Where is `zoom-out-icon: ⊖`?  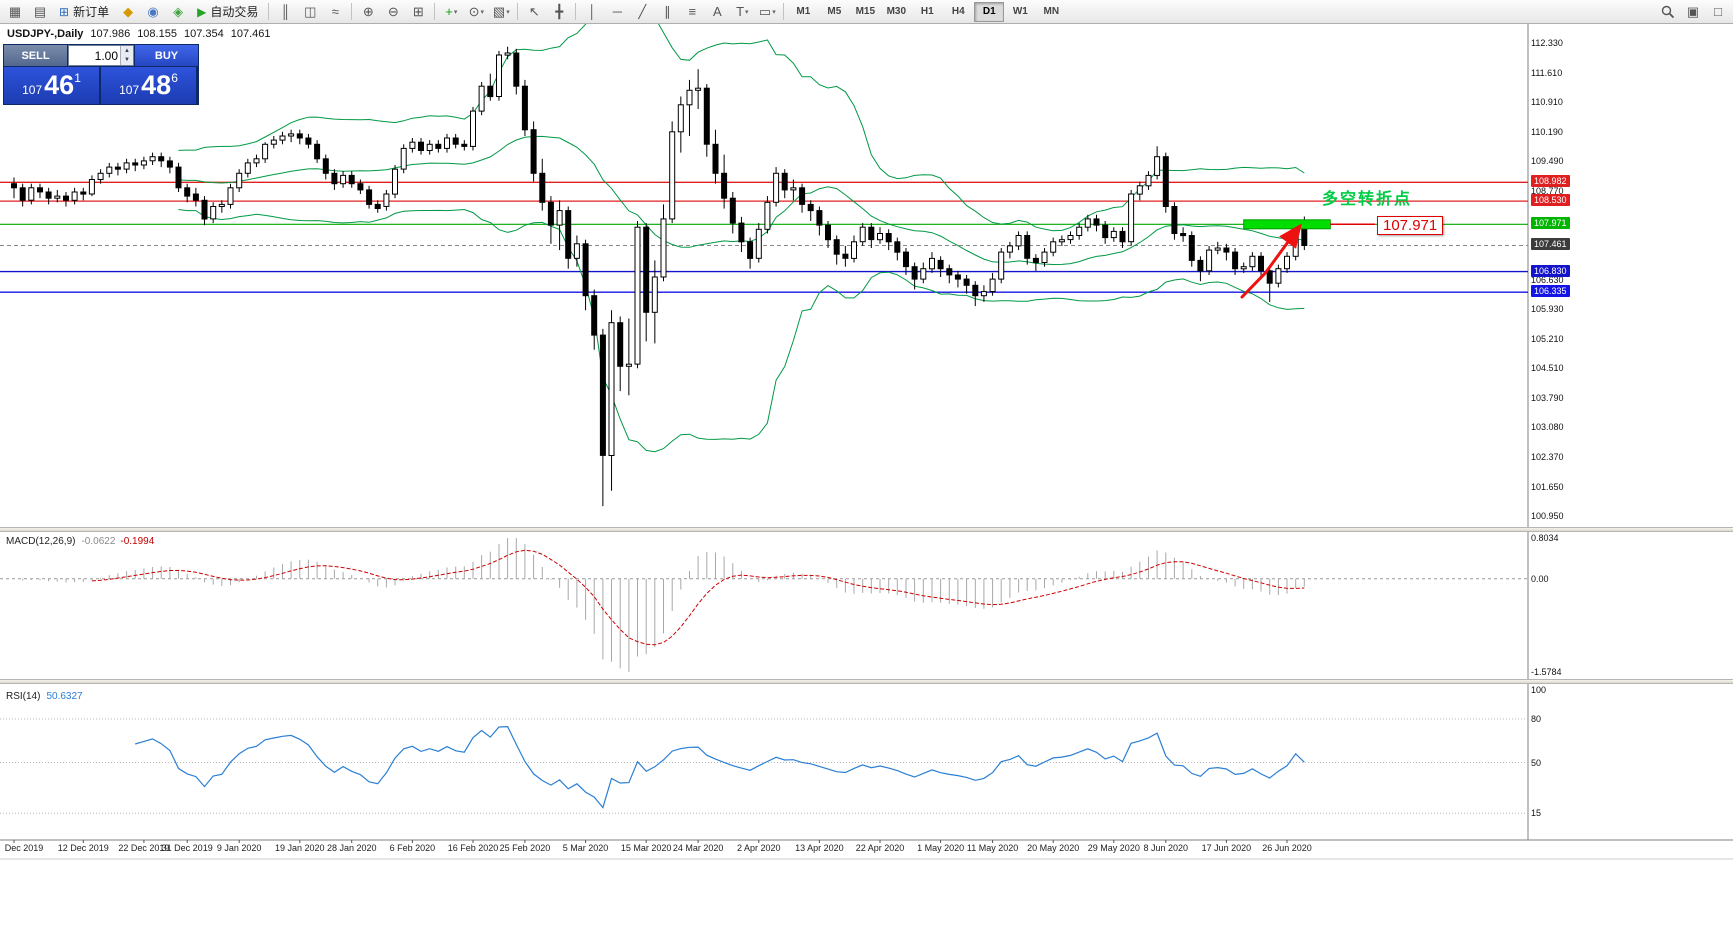 zoom-out-icon: ⊖ is located at coordinates (393, 12).